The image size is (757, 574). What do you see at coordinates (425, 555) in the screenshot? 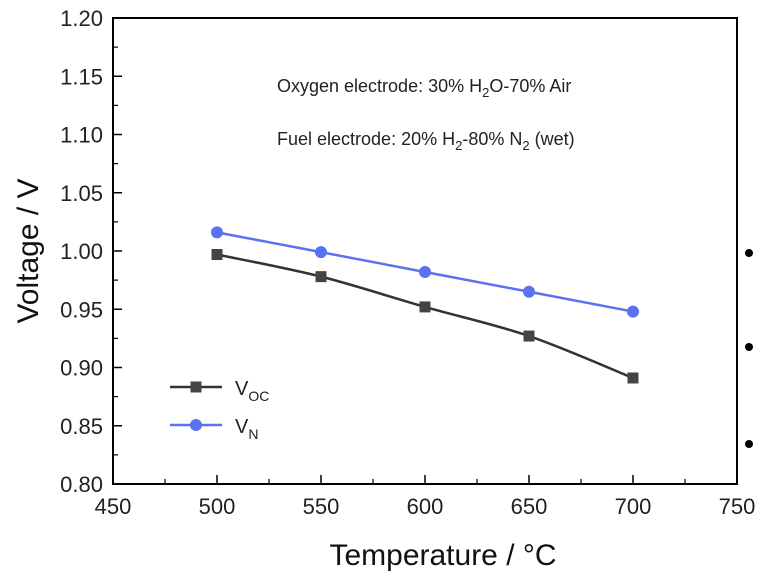
I see `x-axis-label-text: Temperature /` at bounding box center [425, 555].